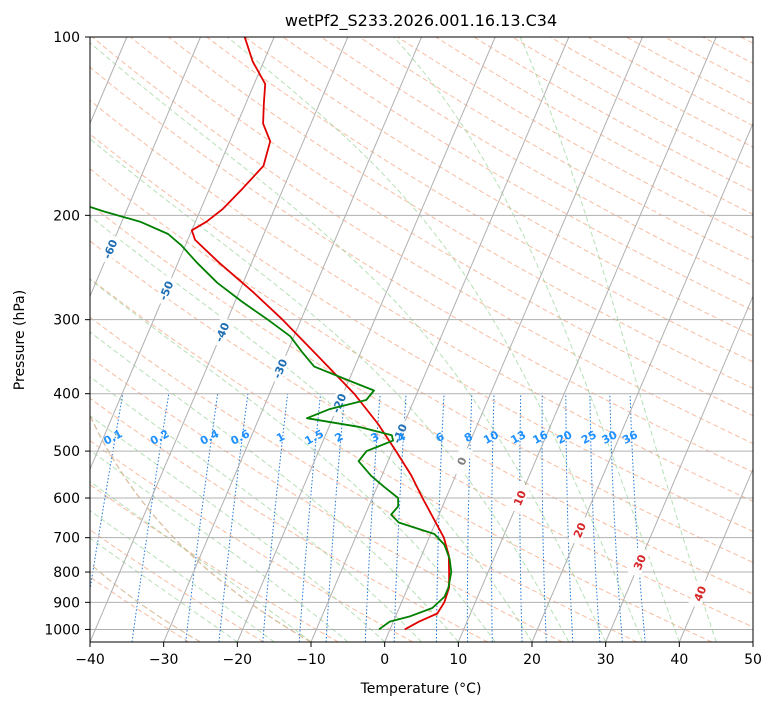 The height and width of the screenshot is (708, 775). I want to click on y-tick-label: 500, so click(66, 452).